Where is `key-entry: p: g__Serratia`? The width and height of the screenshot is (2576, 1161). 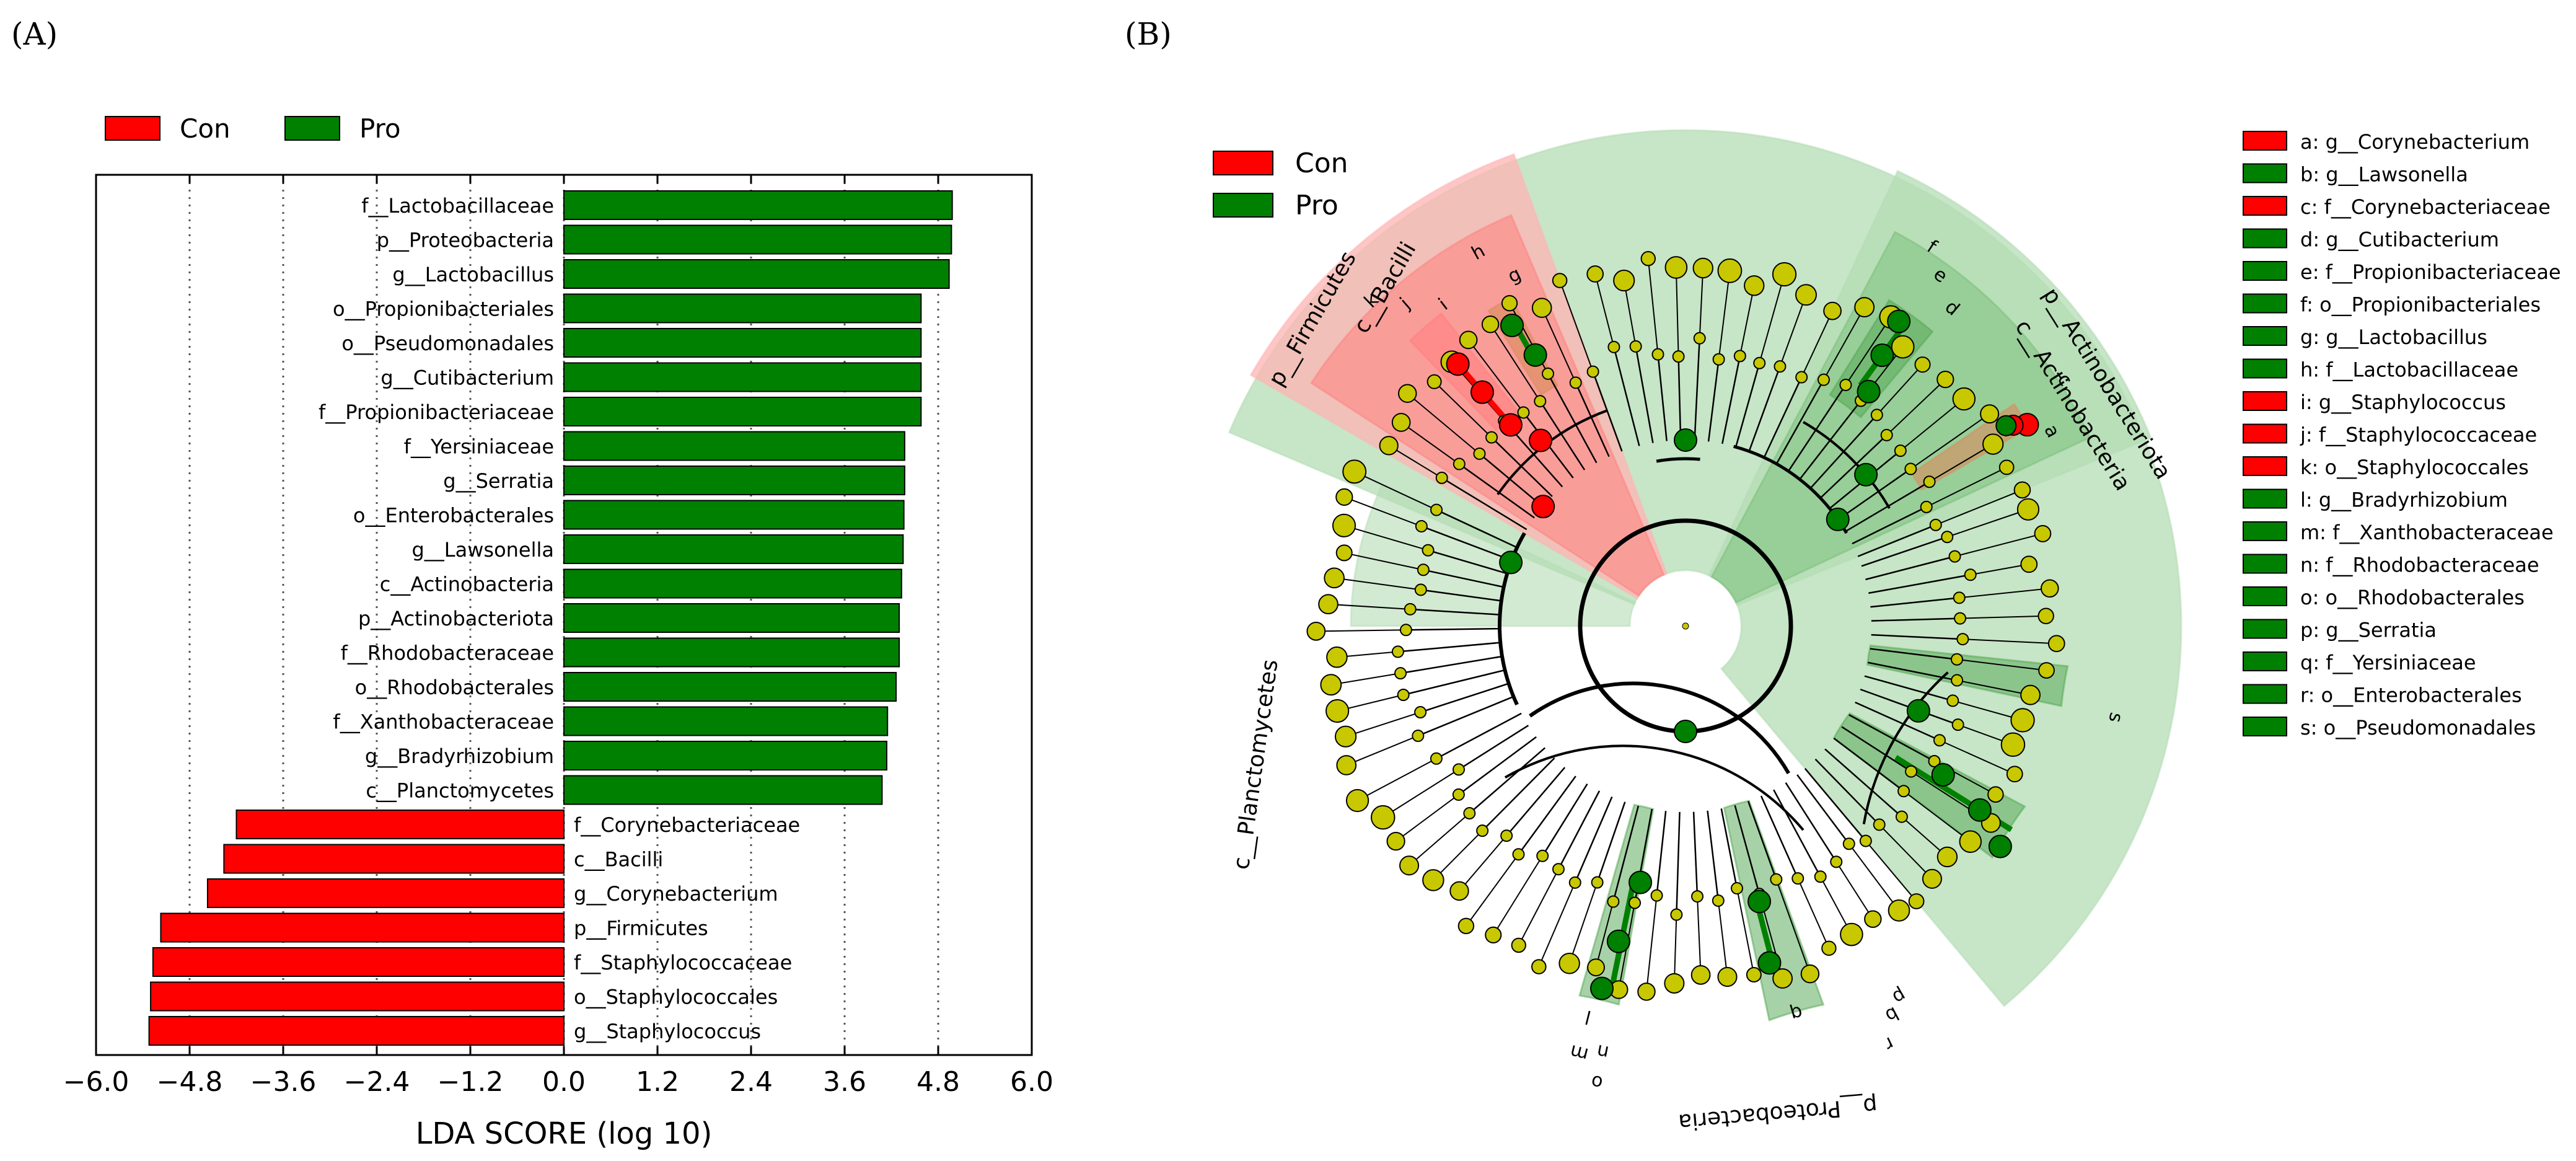 key-entry: p: g__Serratia is located at coordinates (2368, 630).